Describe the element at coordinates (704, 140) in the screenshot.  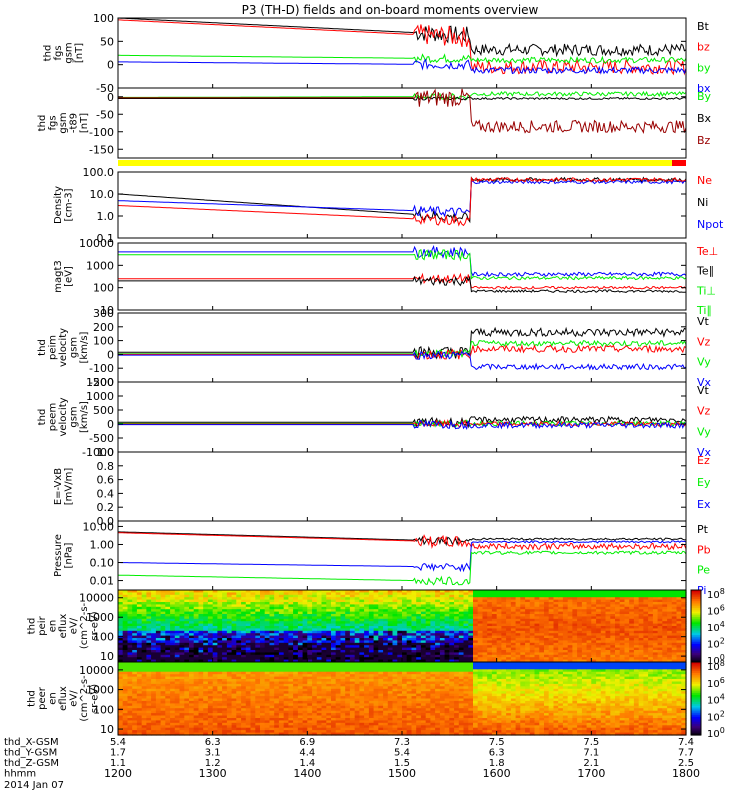
I see `legend-Bz: Bz` at that location.